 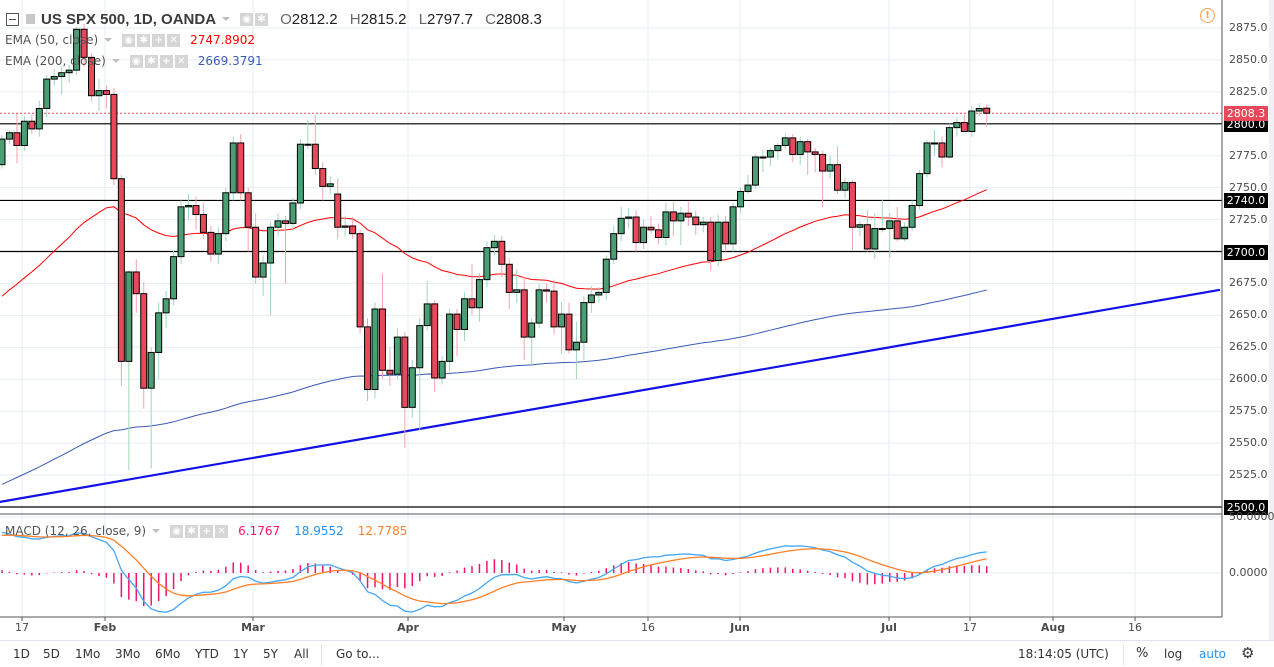 What do you see at coordinates (1207, 15) in the screenshot?
I see `alert-icon: !` at bounding box center [1207, 15].